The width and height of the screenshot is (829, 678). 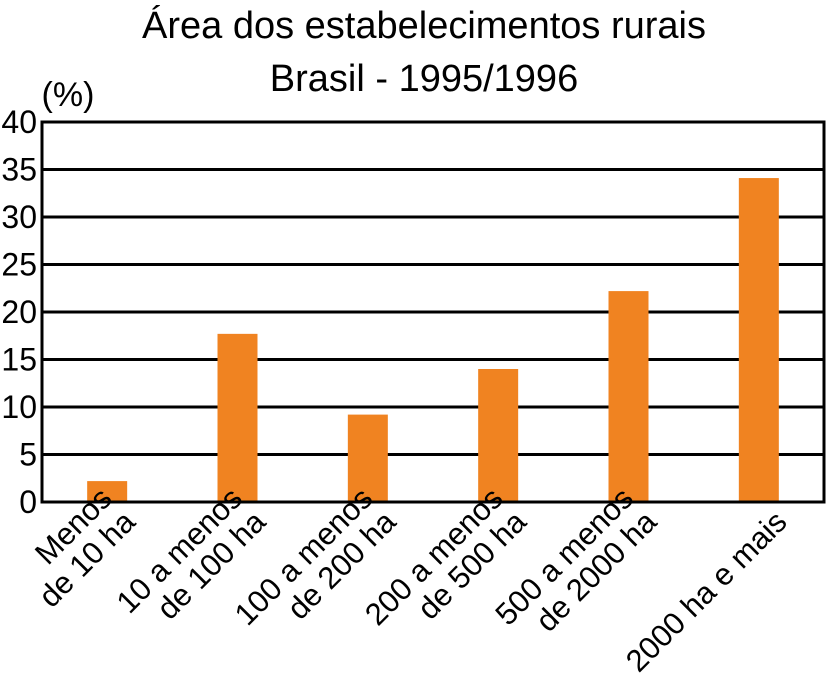 I want to click on y-tick-label: 15, so click(x=19, y=360).